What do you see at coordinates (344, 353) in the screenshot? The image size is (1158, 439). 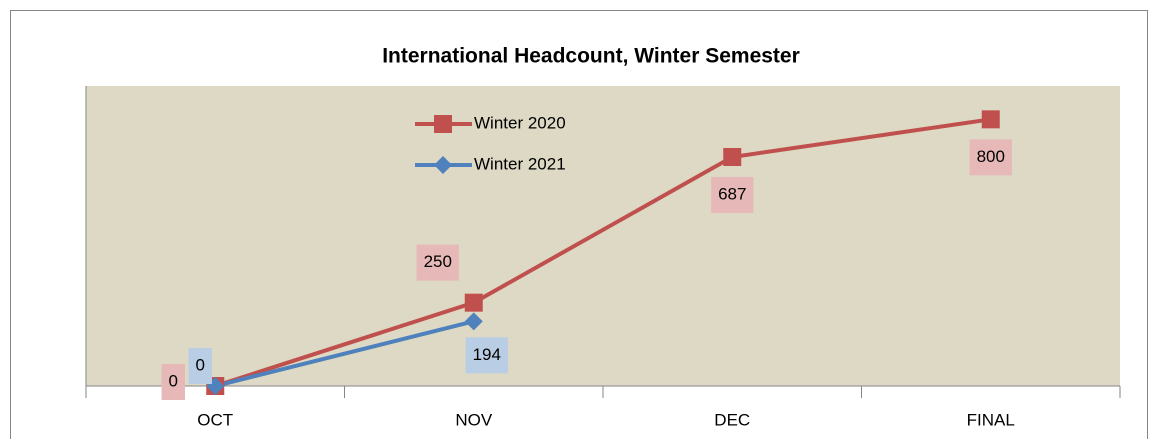 I see `series-line` at bounding box center [344, 353].